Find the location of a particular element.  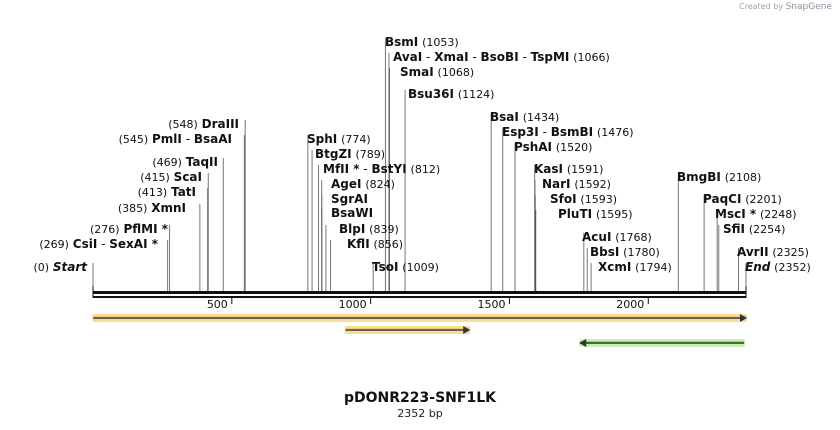

enzyme-name: AvrII is located at coordinates (753, 252).